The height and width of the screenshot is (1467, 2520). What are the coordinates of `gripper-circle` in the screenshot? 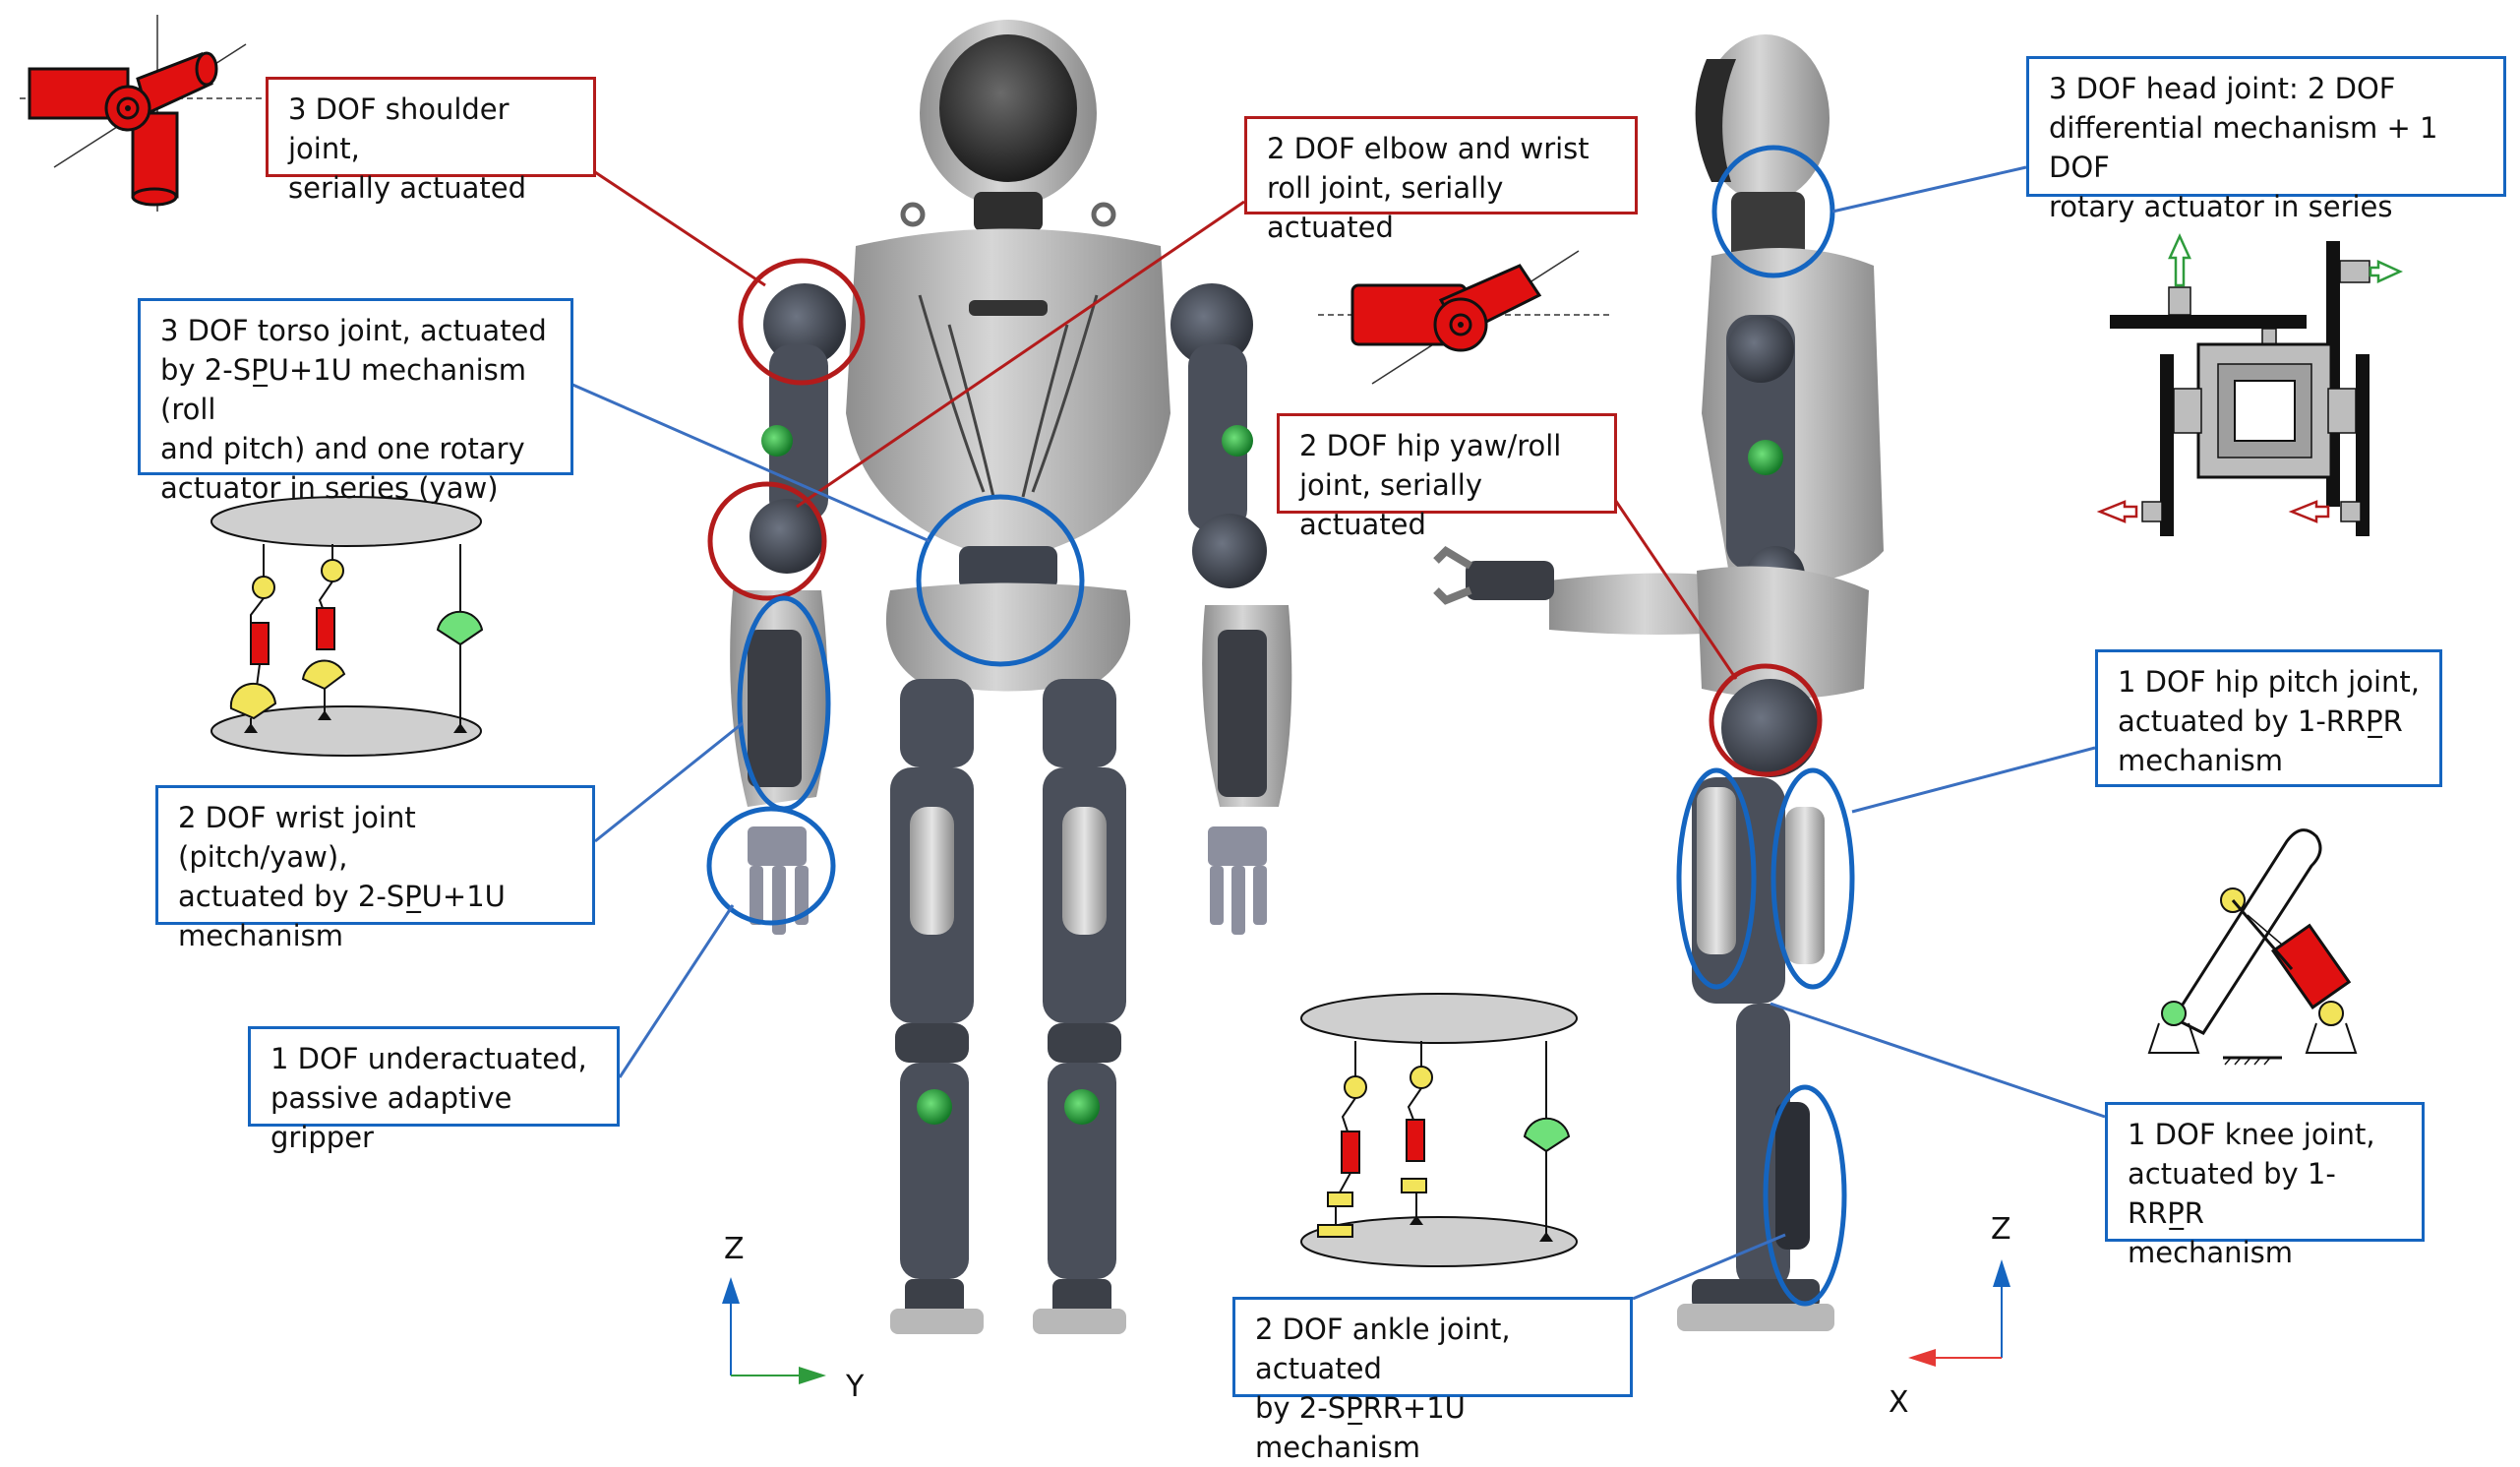 It's located at (771, 866).